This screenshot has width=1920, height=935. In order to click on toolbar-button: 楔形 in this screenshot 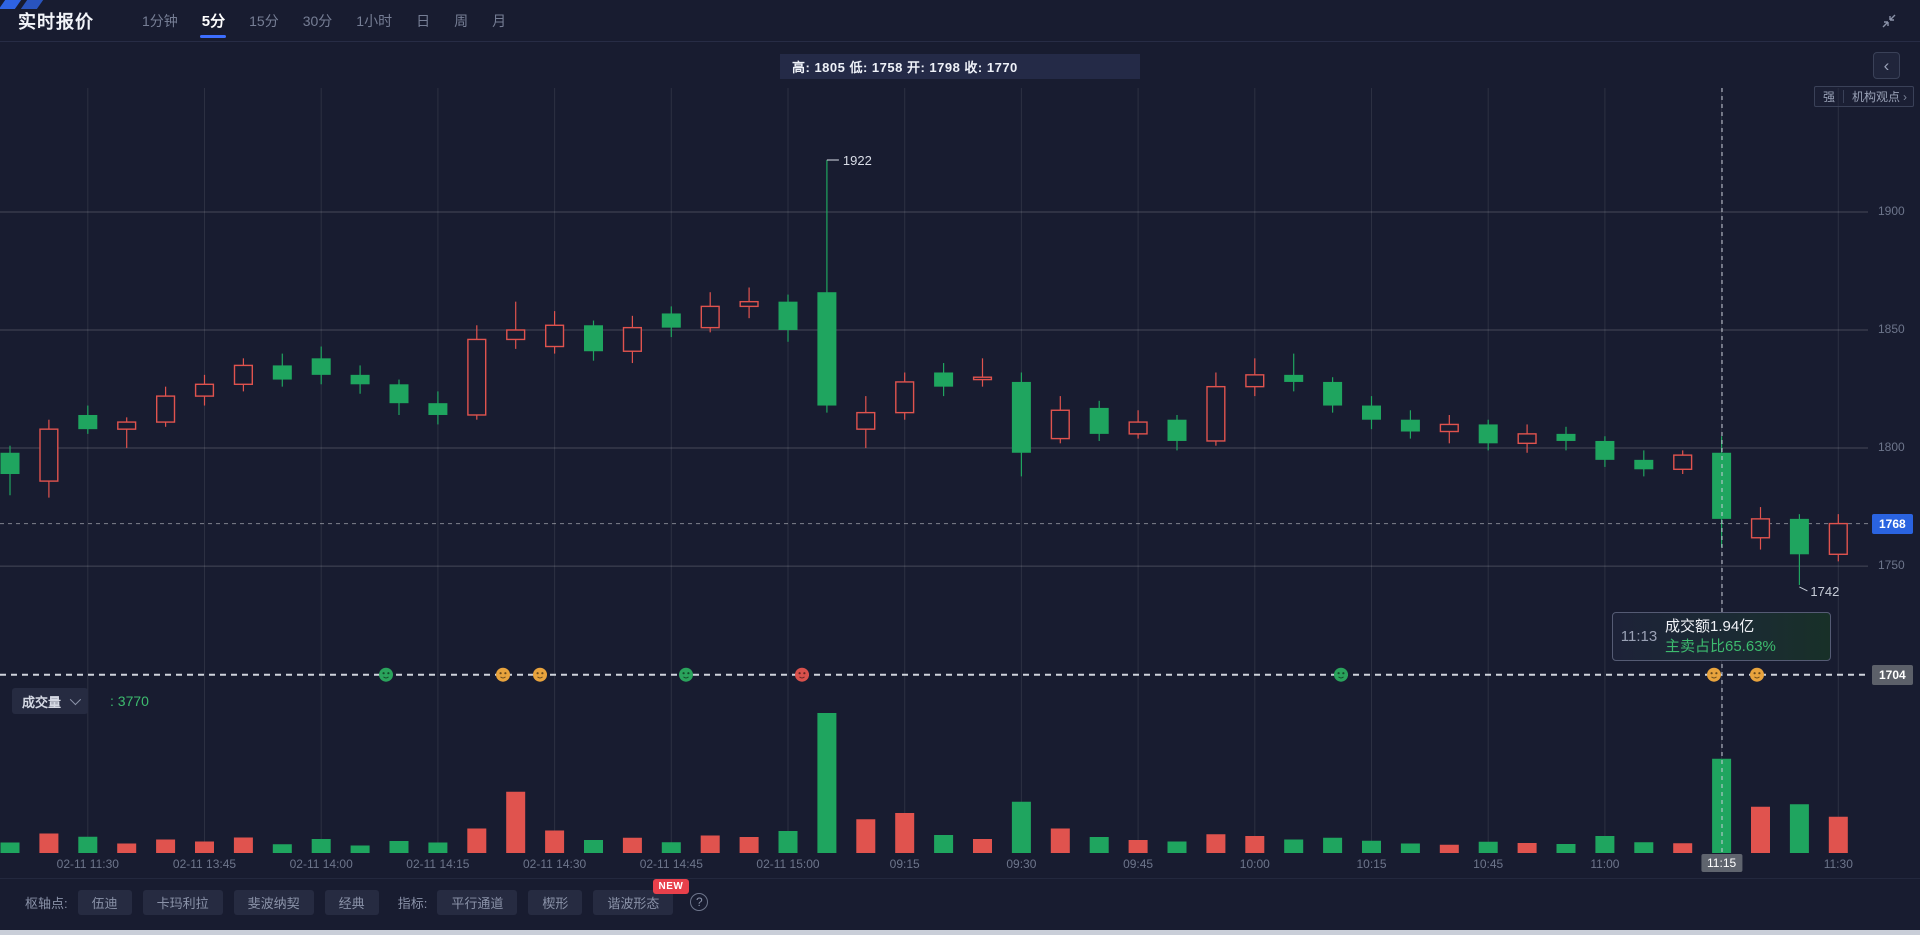, I will do `click(555, 902)`.